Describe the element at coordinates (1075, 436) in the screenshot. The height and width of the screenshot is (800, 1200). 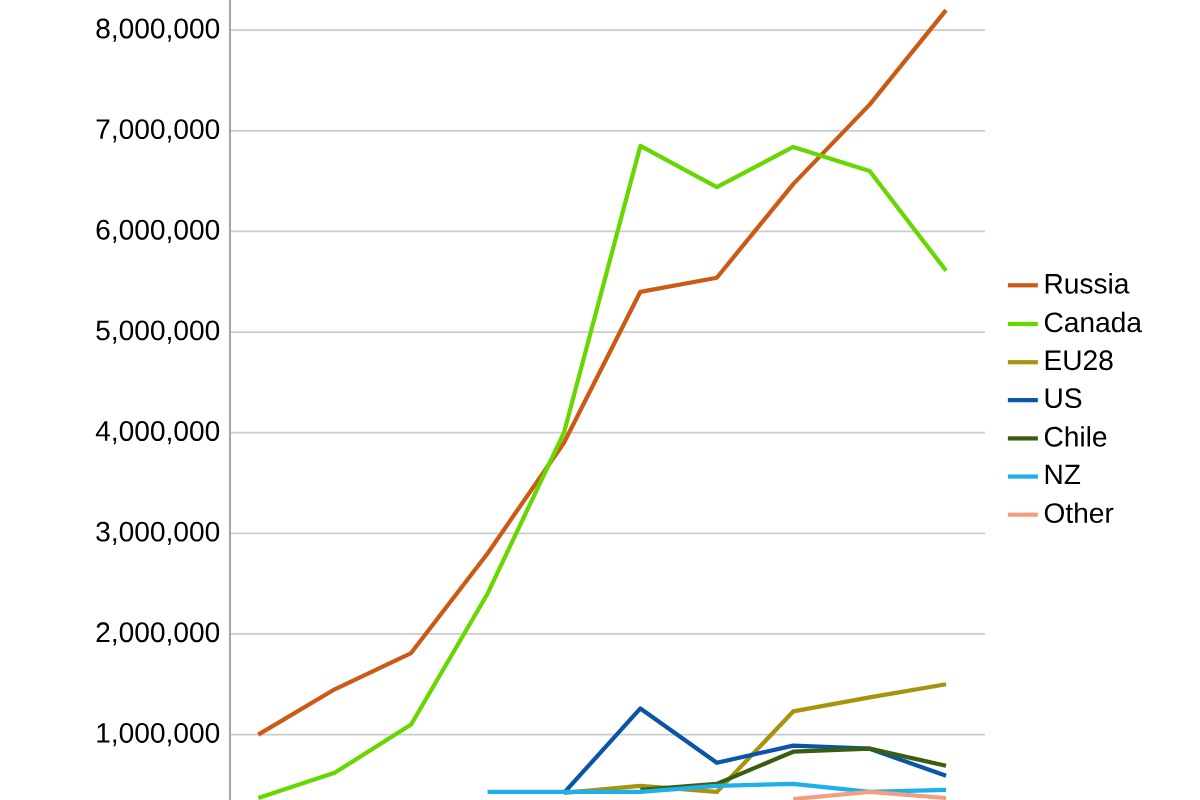
I see `legend-label: Chile` at that location.